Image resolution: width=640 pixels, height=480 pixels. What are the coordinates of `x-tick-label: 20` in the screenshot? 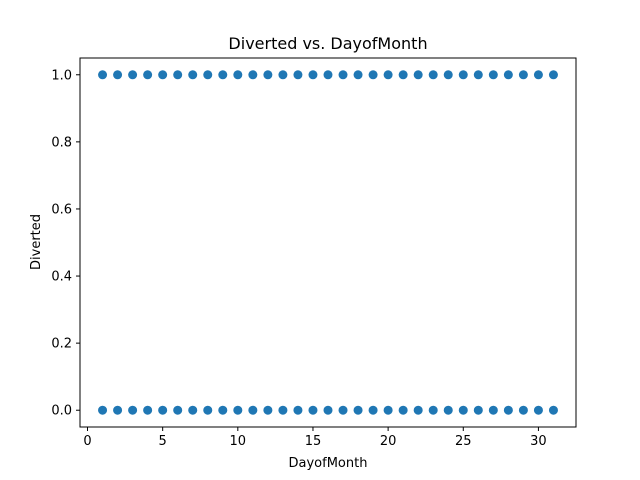 It's located at (388, 441).